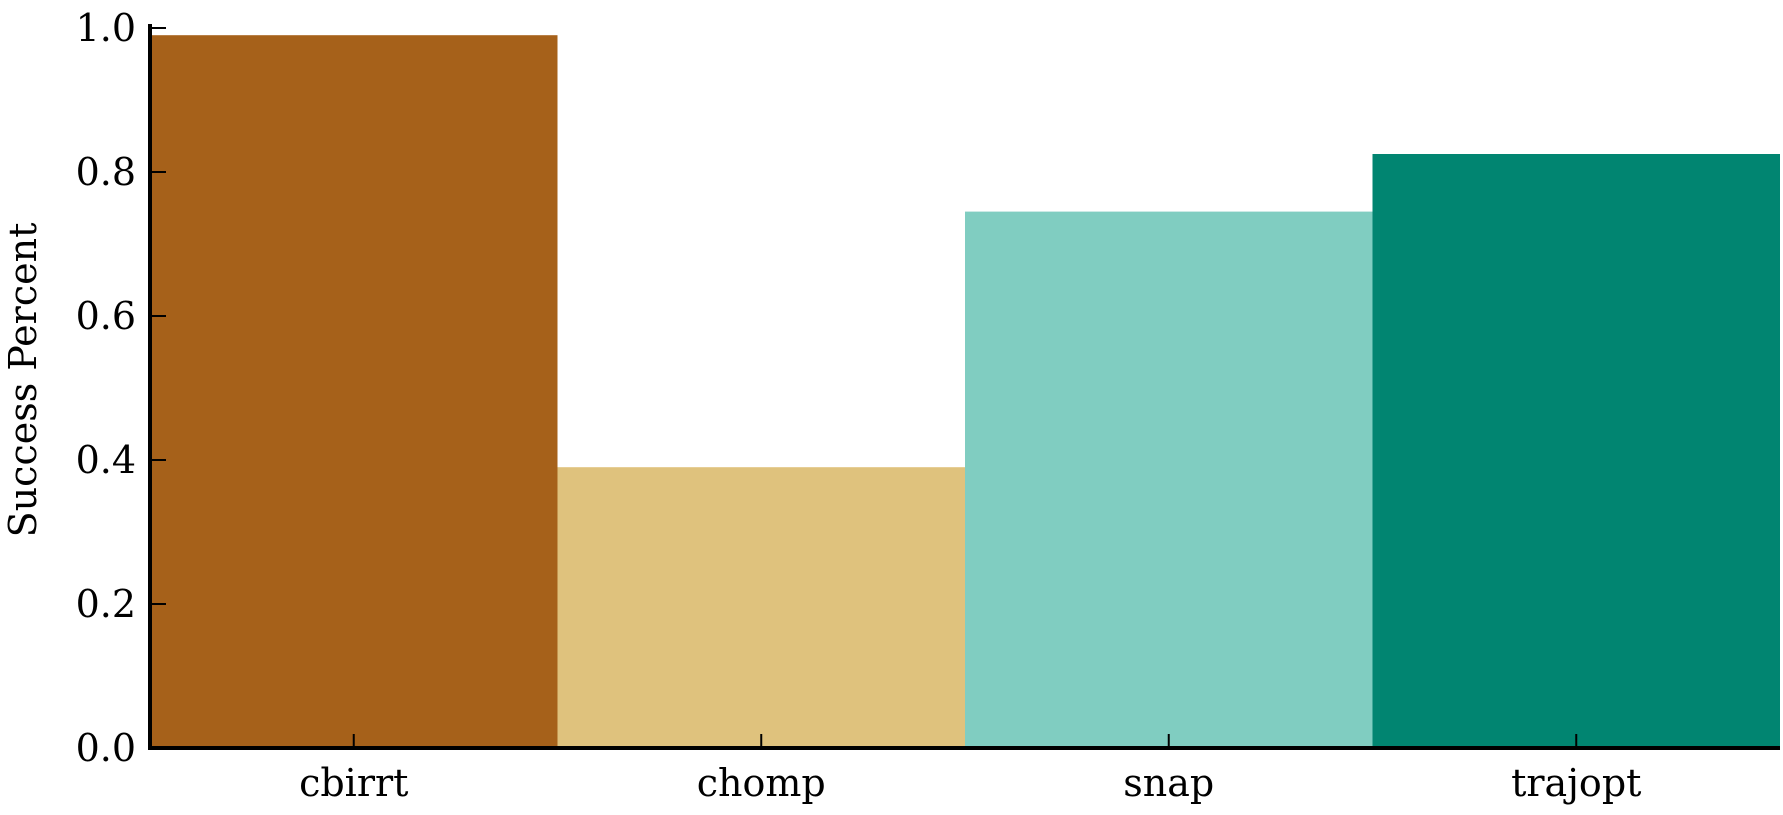 This screenshot has width=1783, height=815. Describe the element at coordinates (1168, 783) in the screenshot. I see `x-tick-label: snap` at that location.